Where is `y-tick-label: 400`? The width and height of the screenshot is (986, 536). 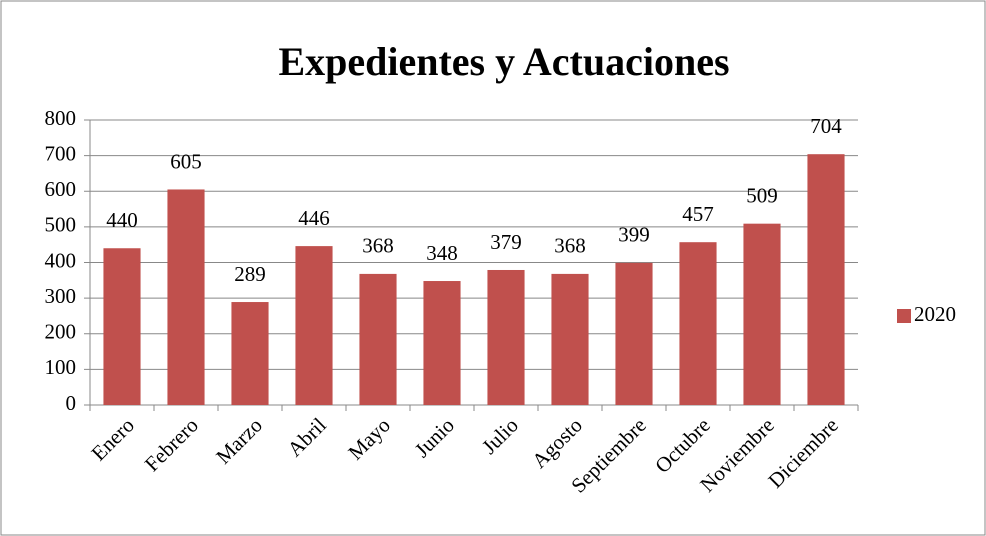 y-tick-label: 400 is located at coordinates (61, 260).